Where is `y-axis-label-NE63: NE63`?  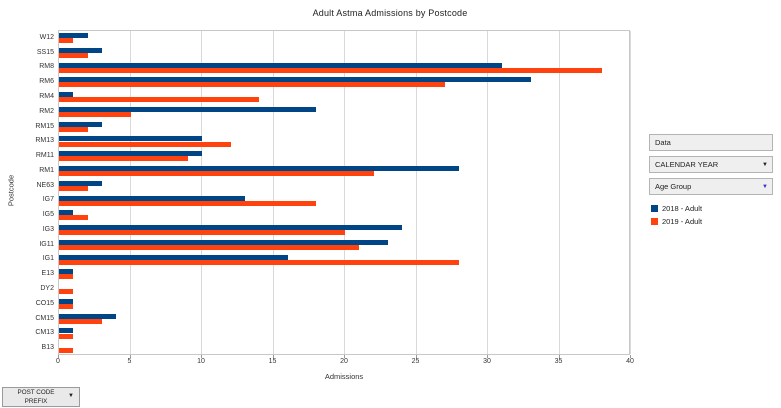
y-axis-label-NE63: NE63 is located at coordinates (45, 185).